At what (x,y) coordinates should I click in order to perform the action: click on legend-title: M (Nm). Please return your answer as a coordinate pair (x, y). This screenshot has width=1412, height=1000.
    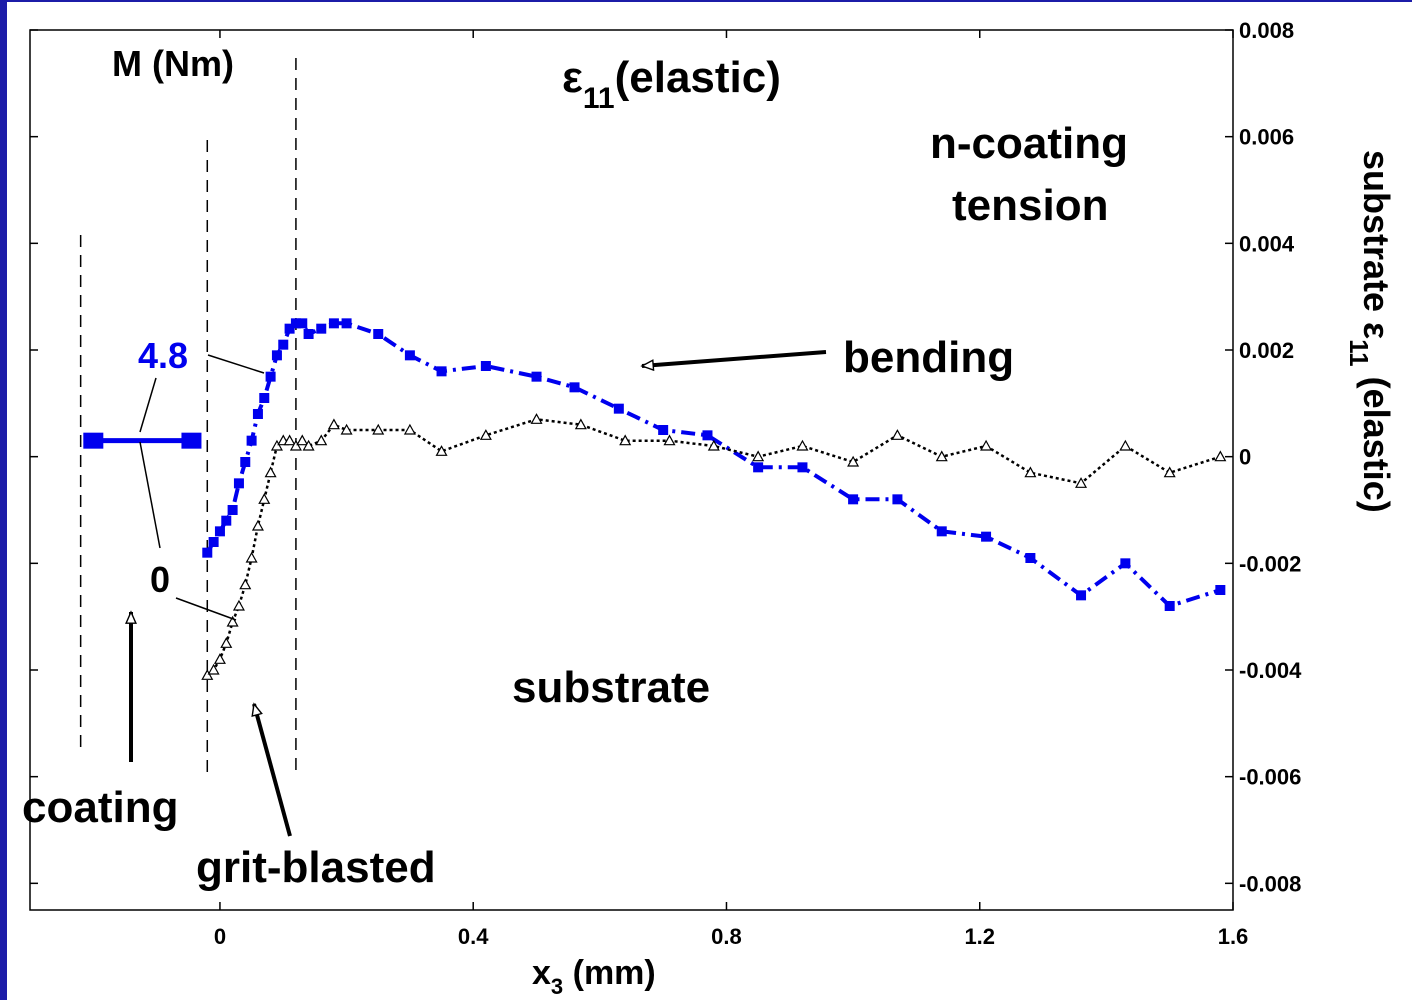
    Looking at the image, I should click on (173, 63).